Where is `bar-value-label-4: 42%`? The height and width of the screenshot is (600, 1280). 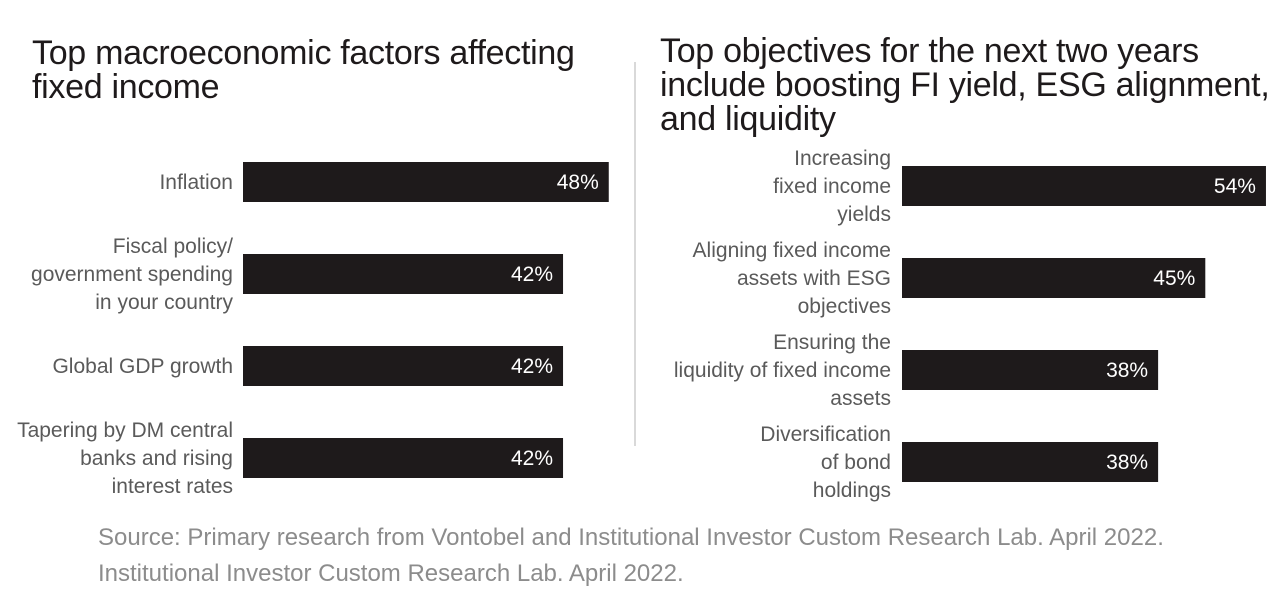 bar-value-label-4: 42% is located at coordinates (532, 458).